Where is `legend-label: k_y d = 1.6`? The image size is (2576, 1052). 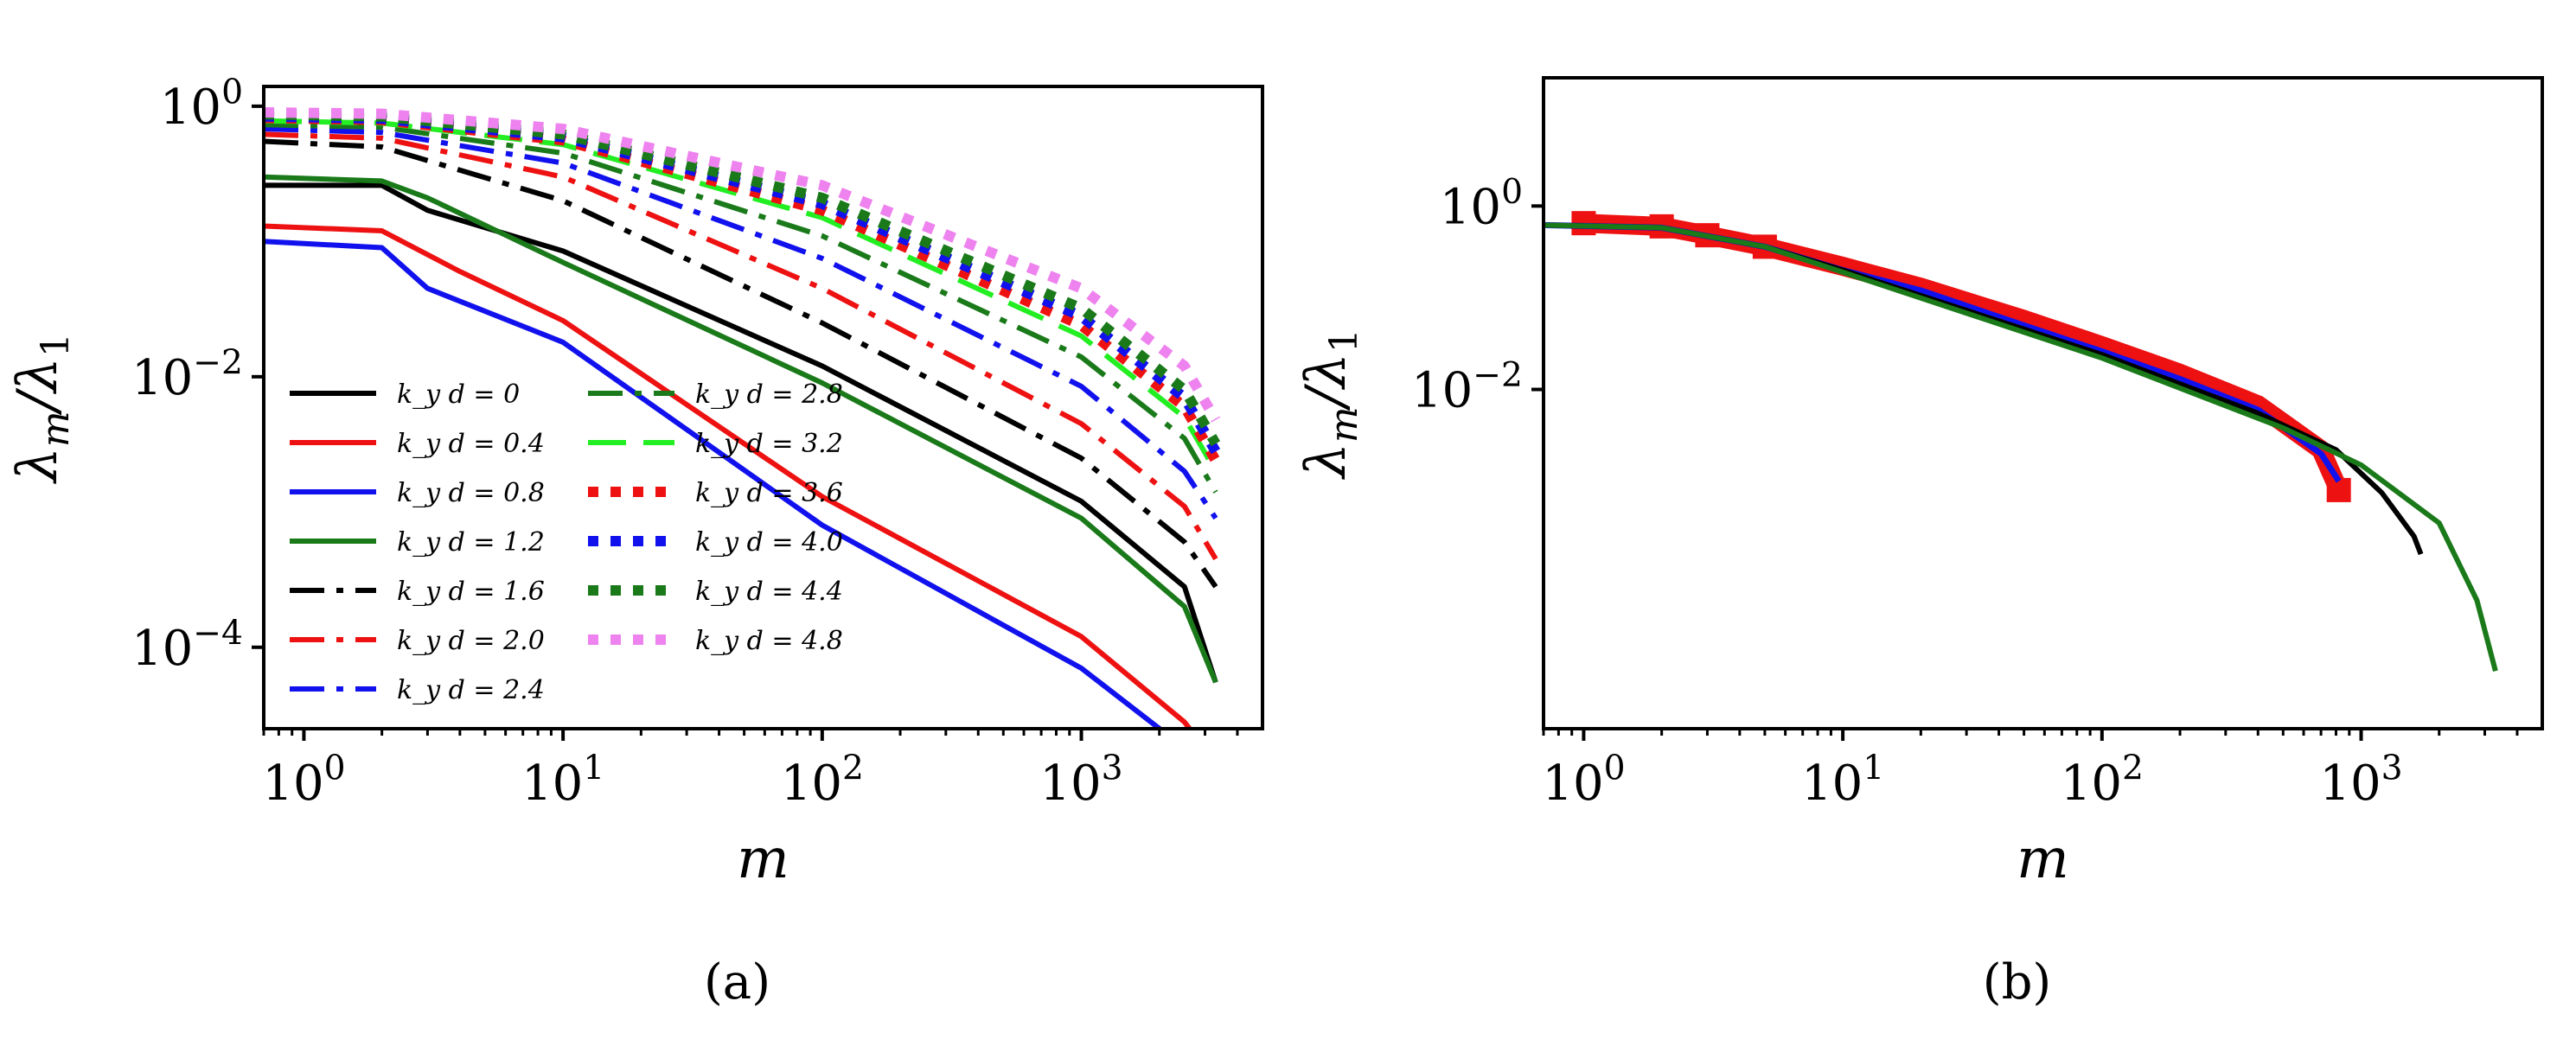
legend-label: k_y d = 1.6 is located at coordinates (471, 592).